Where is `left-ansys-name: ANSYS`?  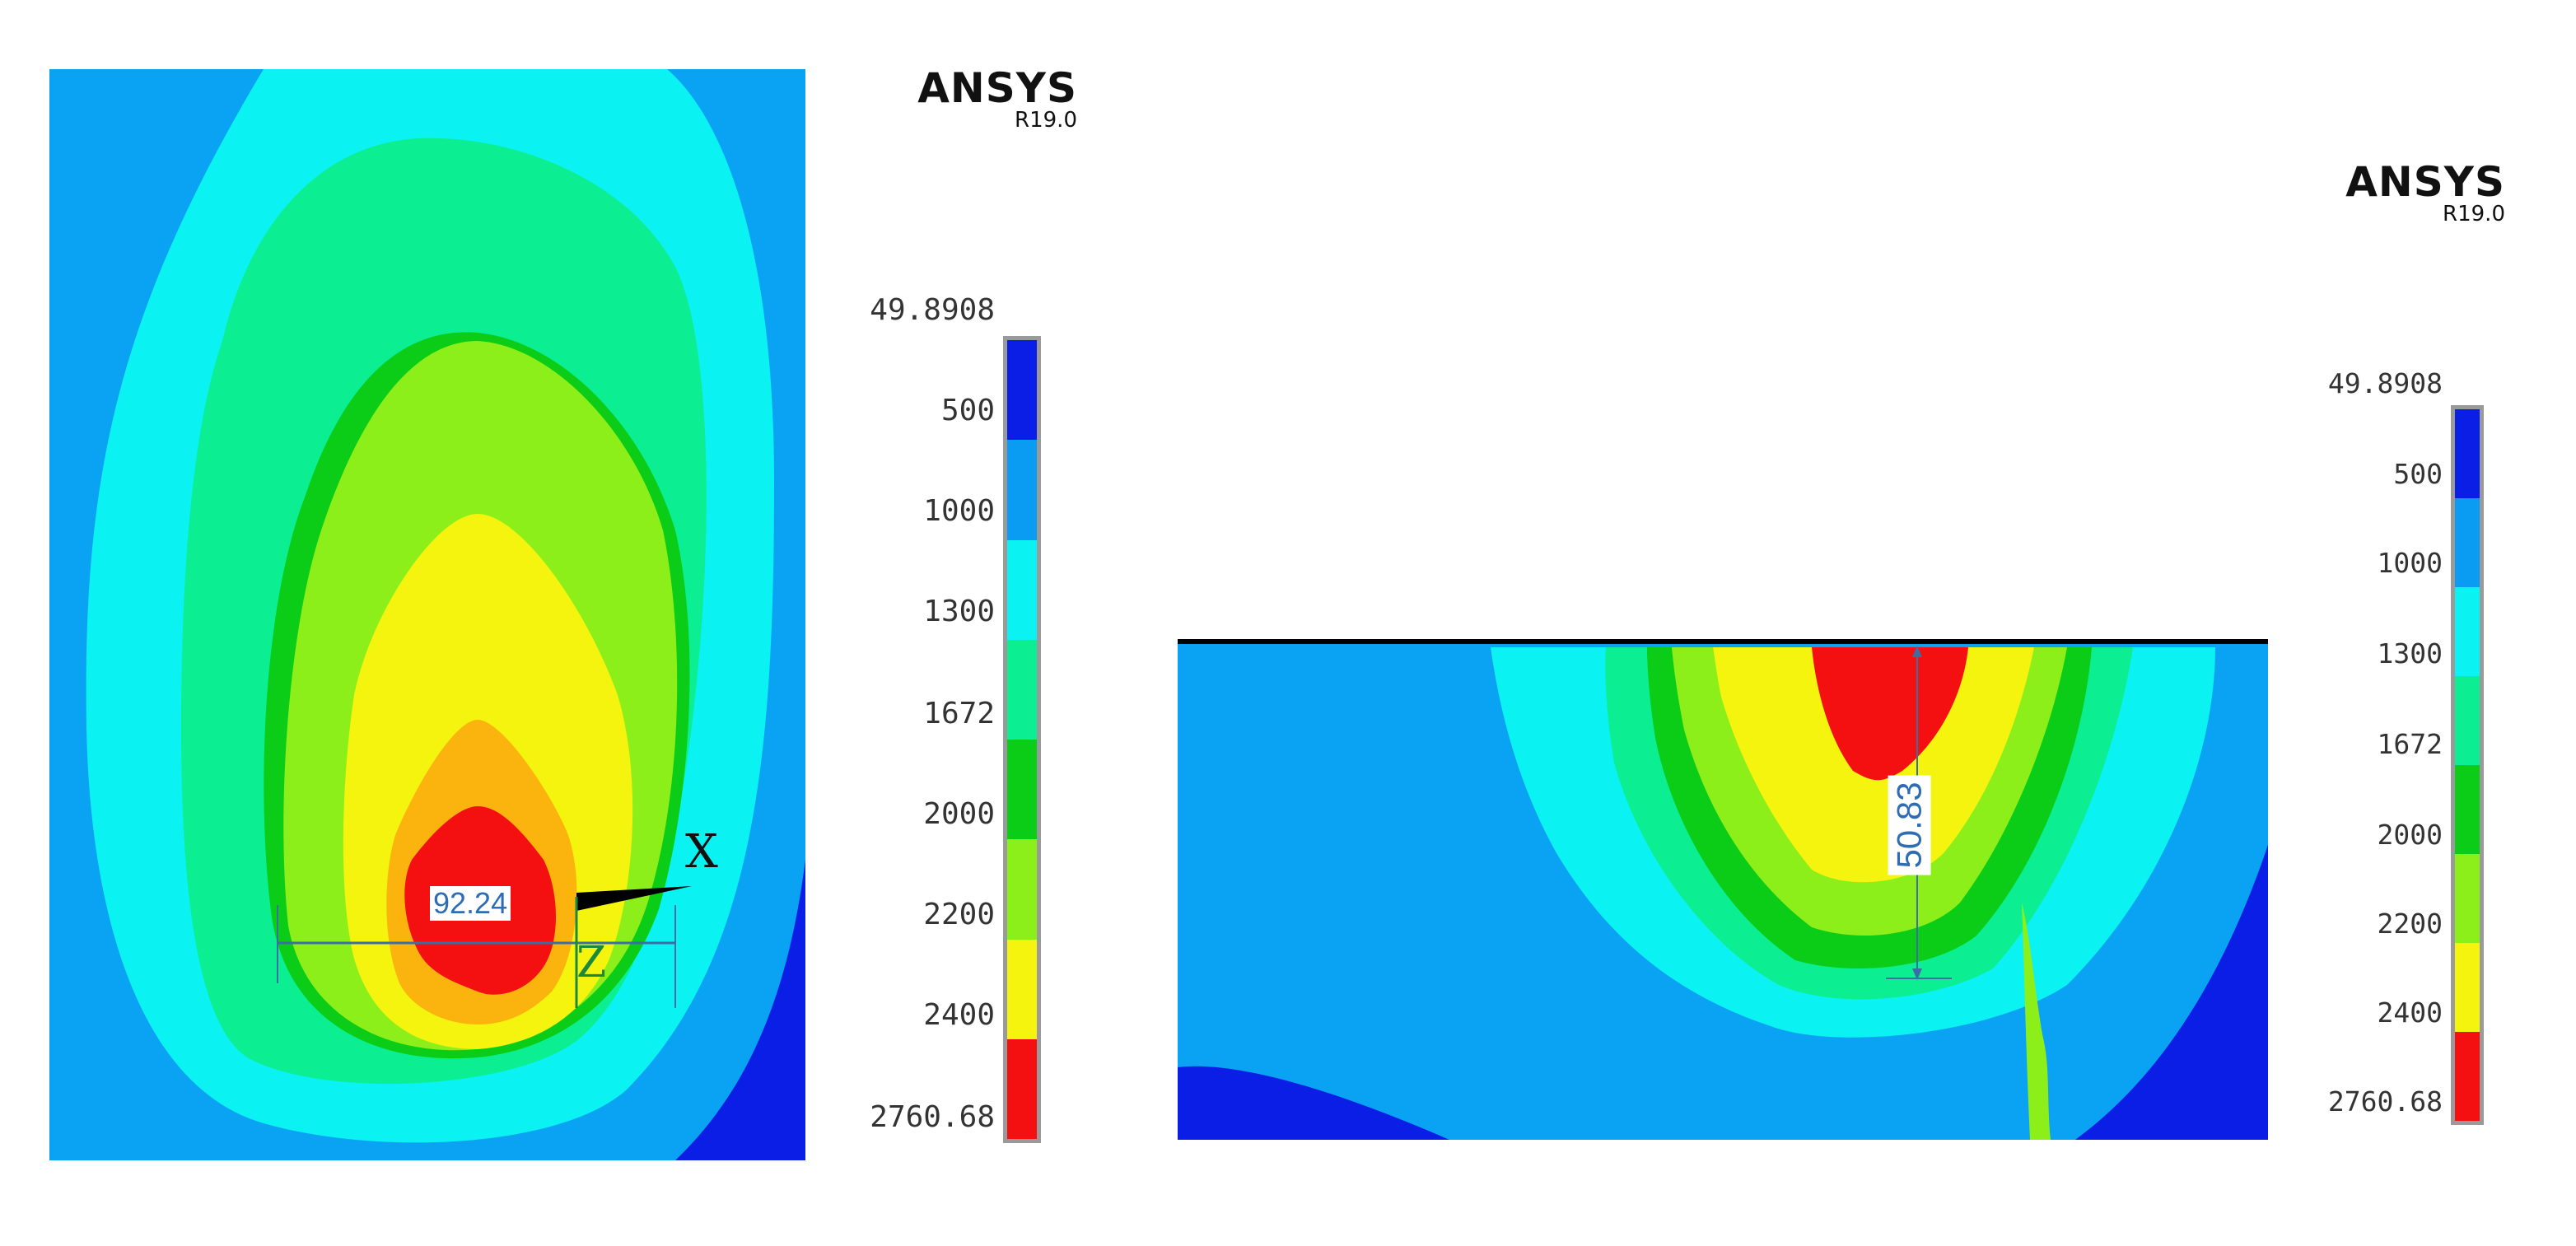 left-ansys-name: ANSYS is located at coordinates (997, 88).